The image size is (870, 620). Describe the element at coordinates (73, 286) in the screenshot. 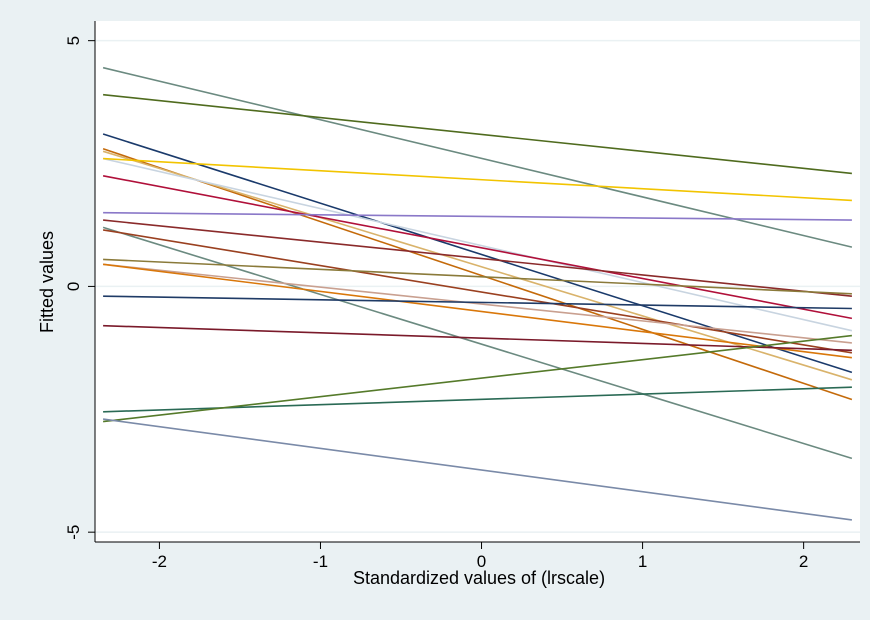

I see `y-tick-label-1: 0` at that location.